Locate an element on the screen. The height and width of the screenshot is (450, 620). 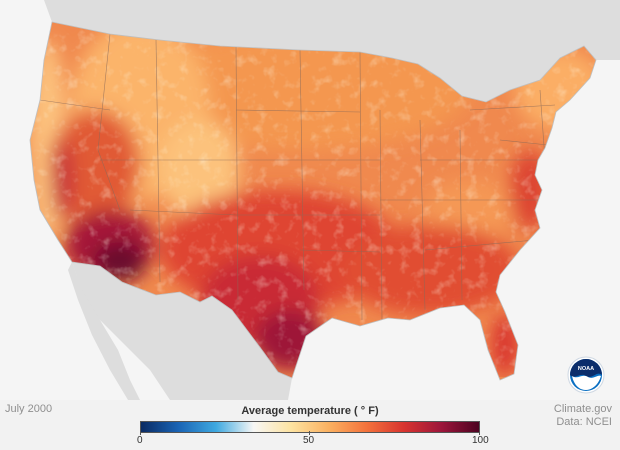
legend-tick-max: 100 is located at coordinates (480, 440).